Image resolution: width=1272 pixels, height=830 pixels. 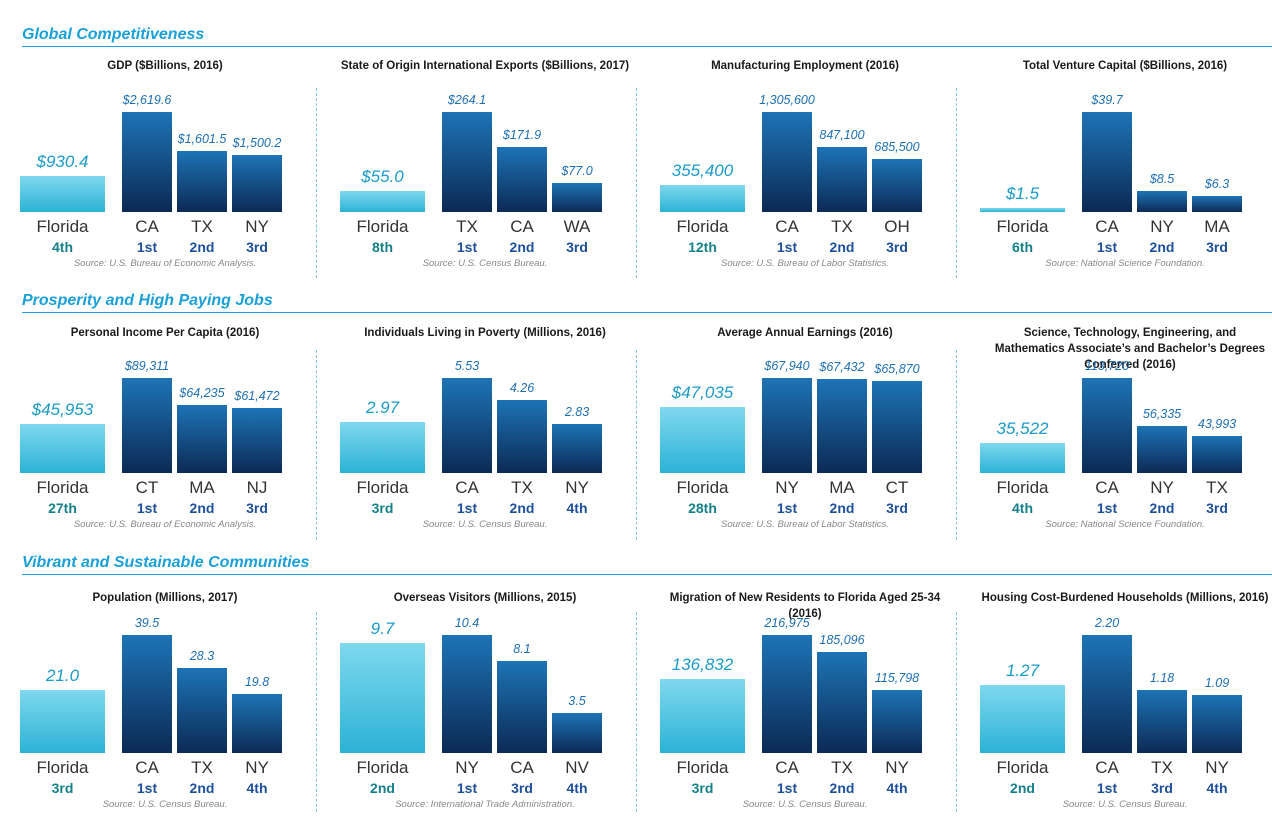 I want to click on data-label: 35,522, so click(x=1022, y=429).